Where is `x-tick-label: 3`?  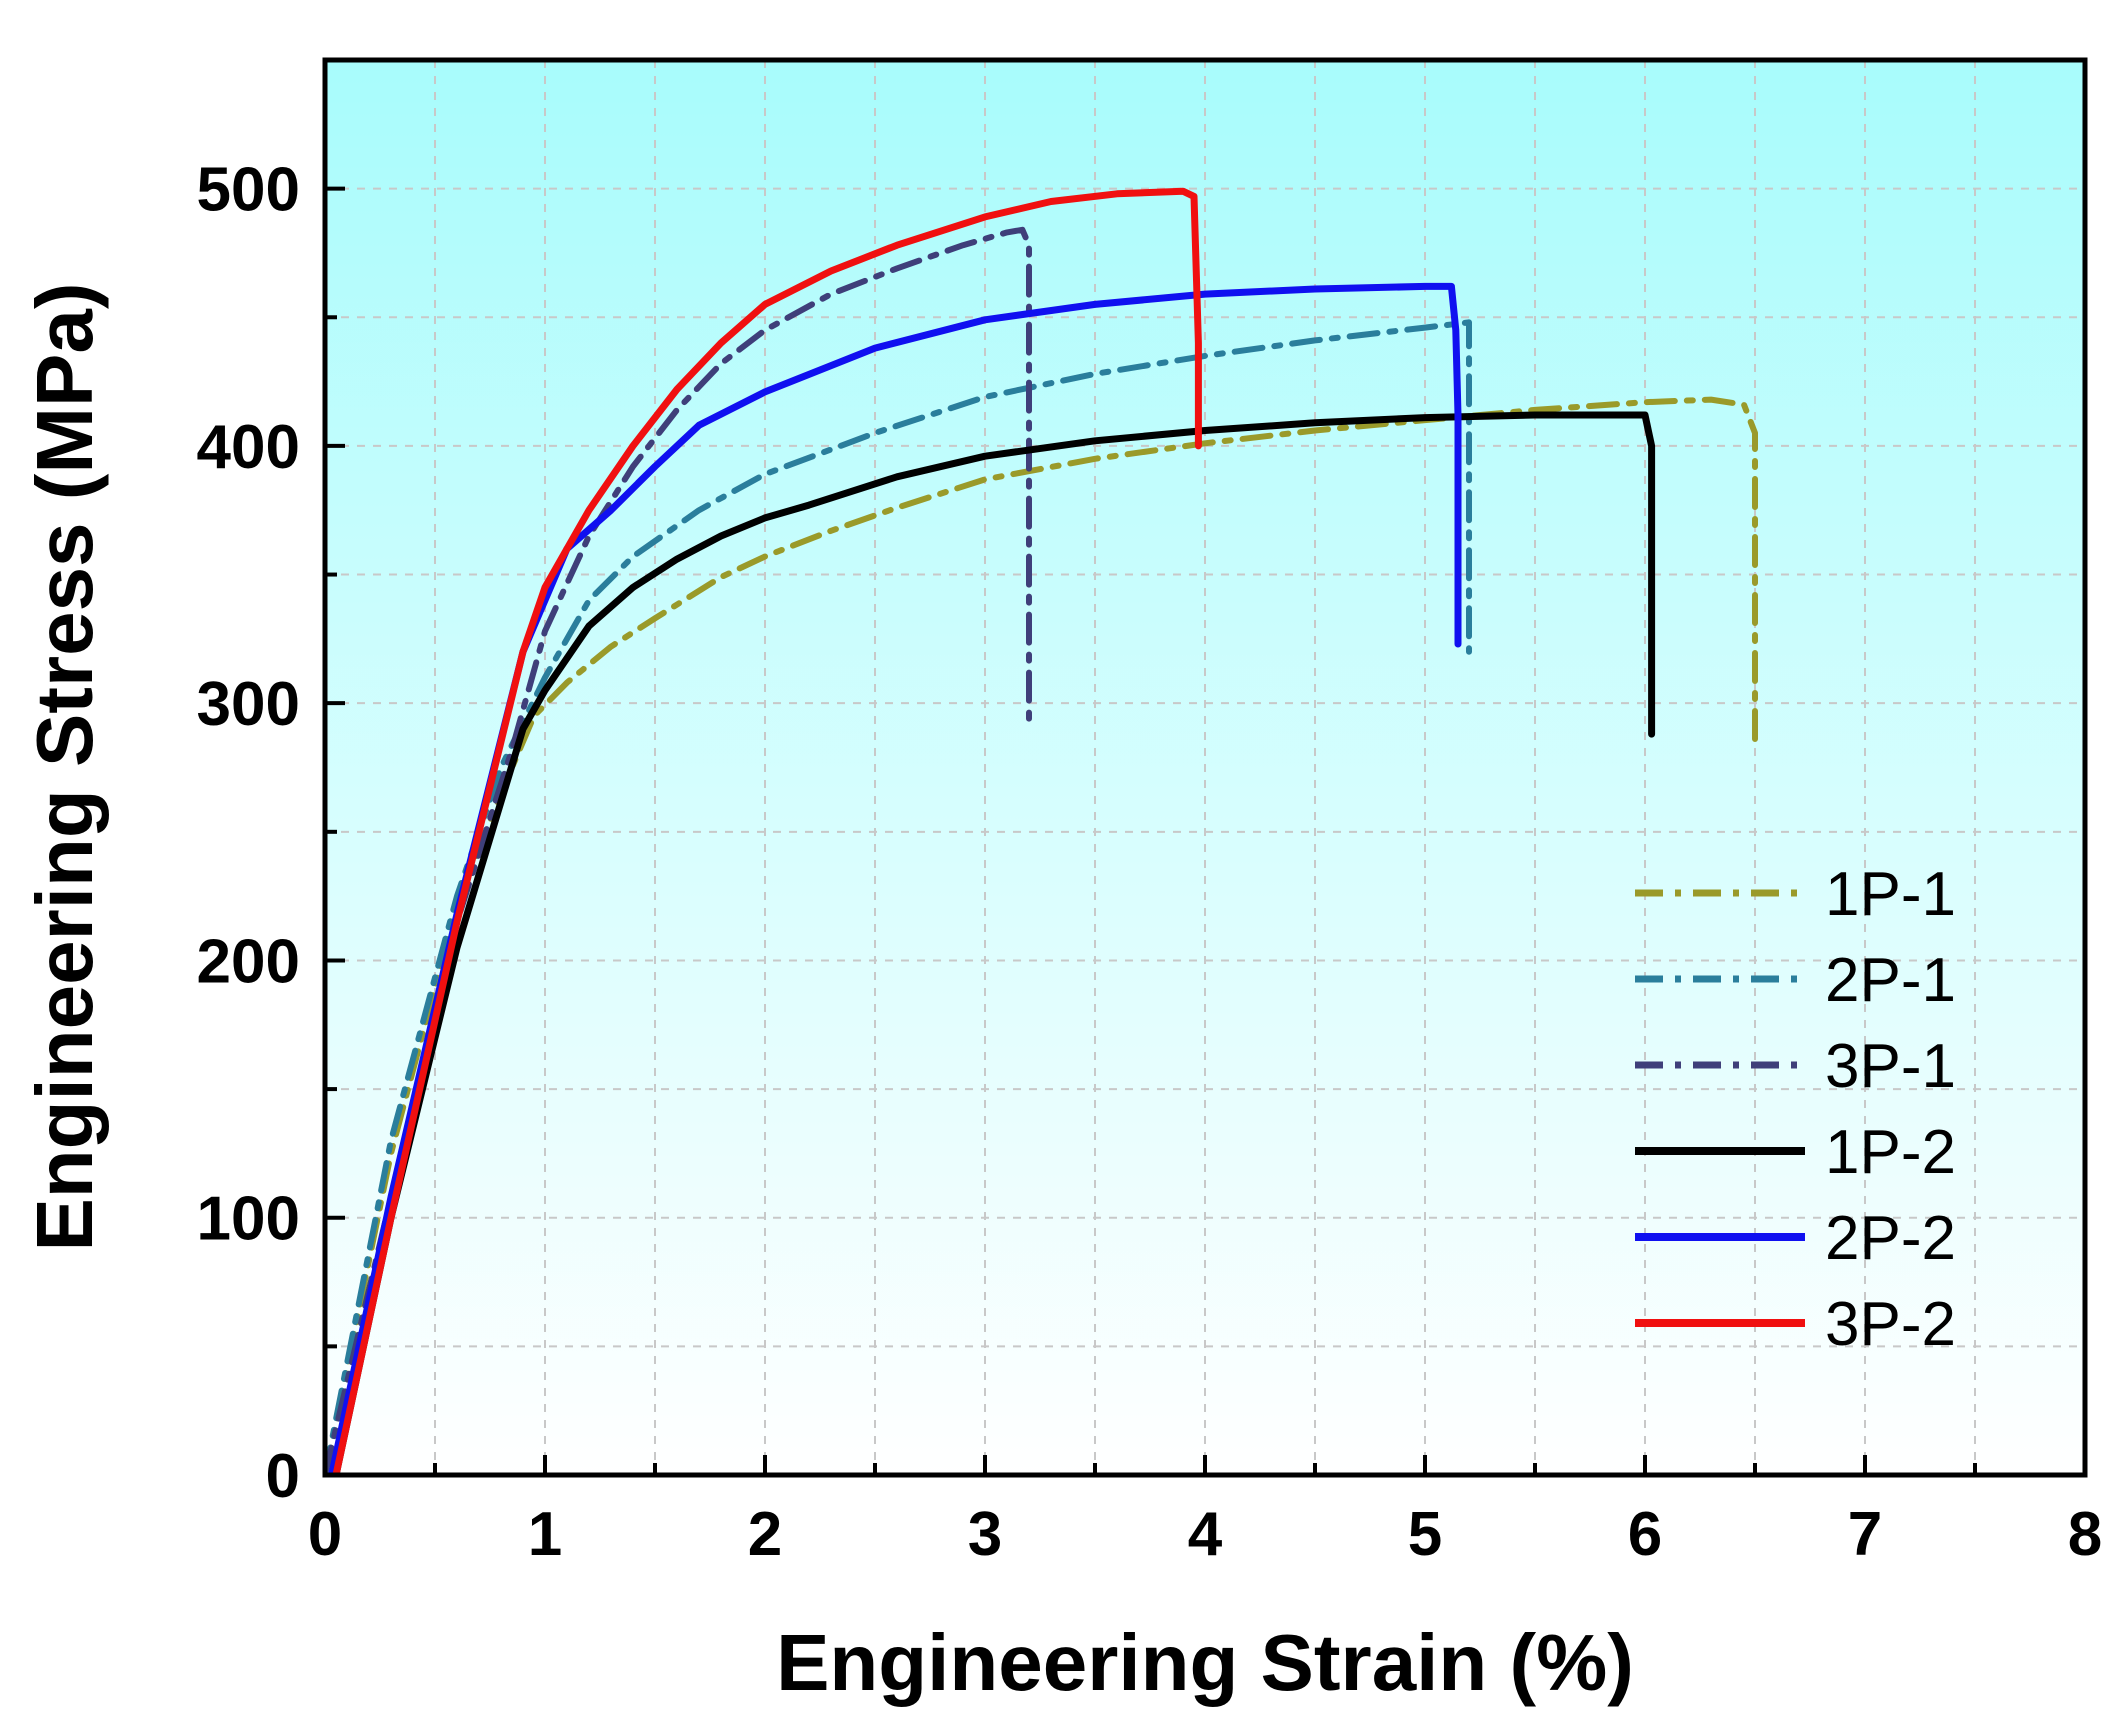 x-tick-label: 3 is located at coordinates (985, 1534).